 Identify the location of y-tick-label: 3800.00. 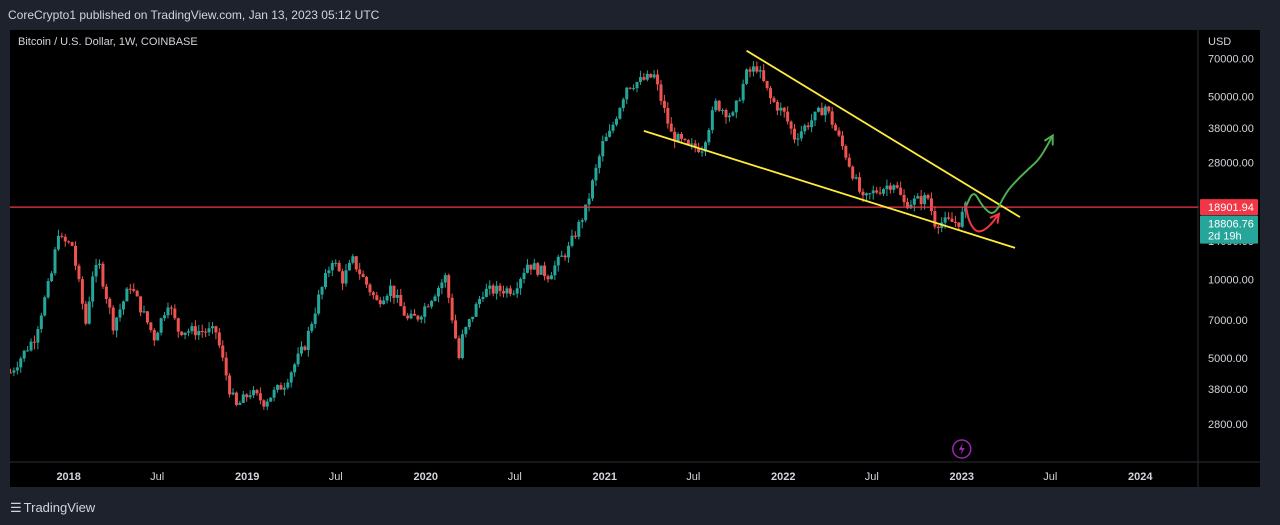
(1228, 390).